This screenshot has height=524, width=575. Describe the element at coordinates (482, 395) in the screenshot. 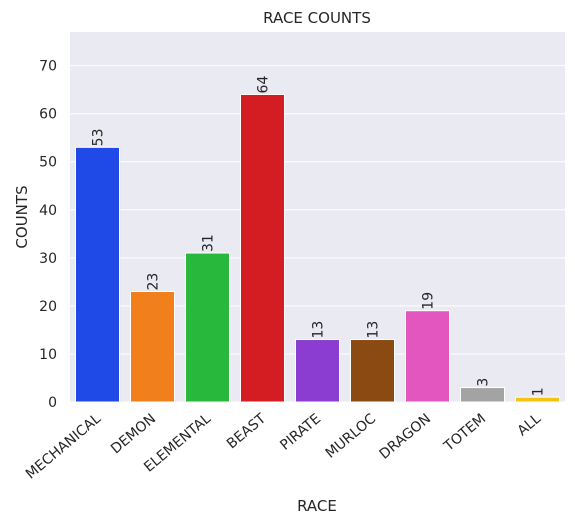

I see `bar-totem` at that location.